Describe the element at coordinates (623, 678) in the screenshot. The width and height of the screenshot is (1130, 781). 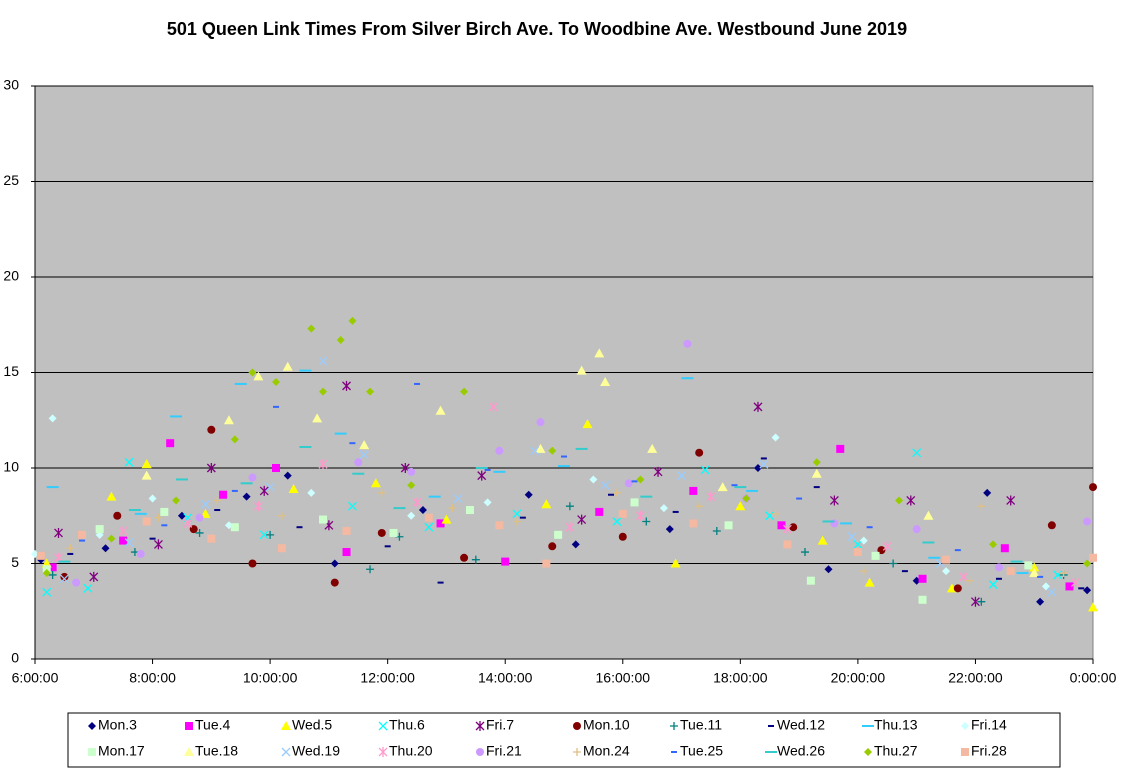
I see `x-tick-label: 16:00:00` at that location.